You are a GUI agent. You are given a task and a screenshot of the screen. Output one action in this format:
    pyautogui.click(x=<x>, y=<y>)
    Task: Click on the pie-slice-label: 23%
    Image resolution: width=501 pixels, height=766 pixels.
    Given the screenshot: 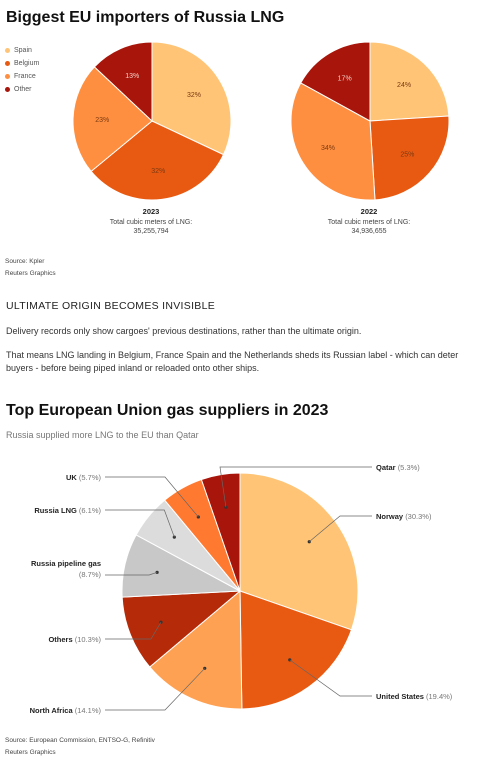 What is the action you would take?
    pyautogui.click(x=102, y=120)
    